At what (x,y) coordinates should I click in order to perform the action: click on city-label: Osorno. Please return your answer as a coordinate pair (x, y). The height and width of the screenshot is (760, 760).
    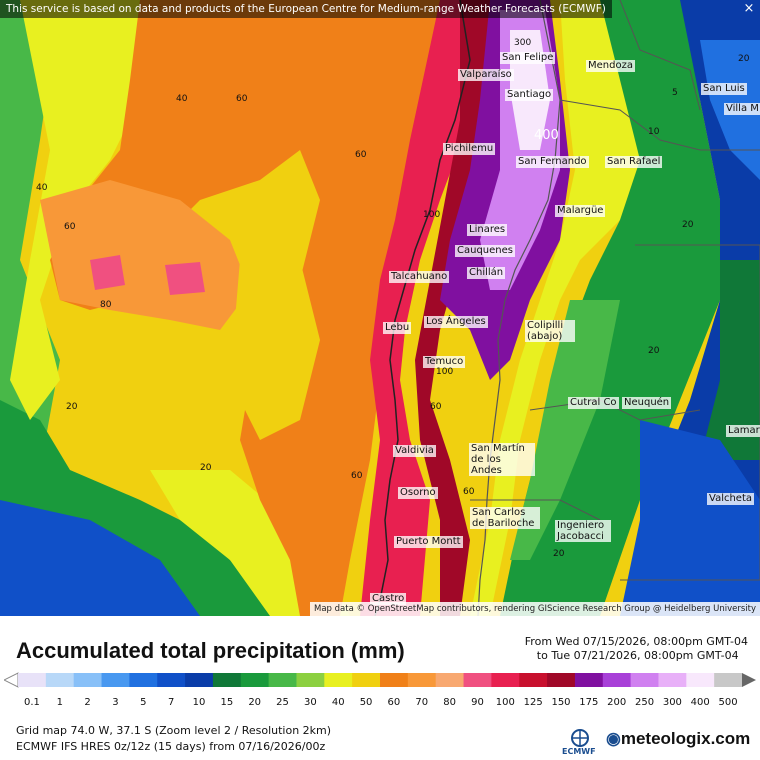
    Looking at the image, I should click on (418, 493).